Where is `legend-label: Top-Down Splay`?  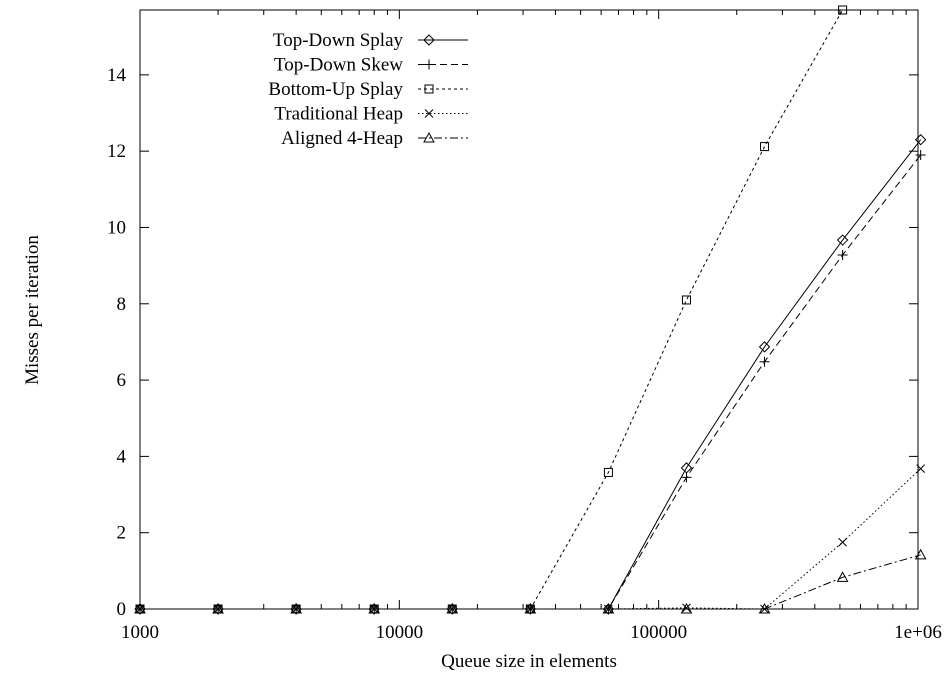 legend-label: Top-Down Splay is located at coordinates (338, 40).